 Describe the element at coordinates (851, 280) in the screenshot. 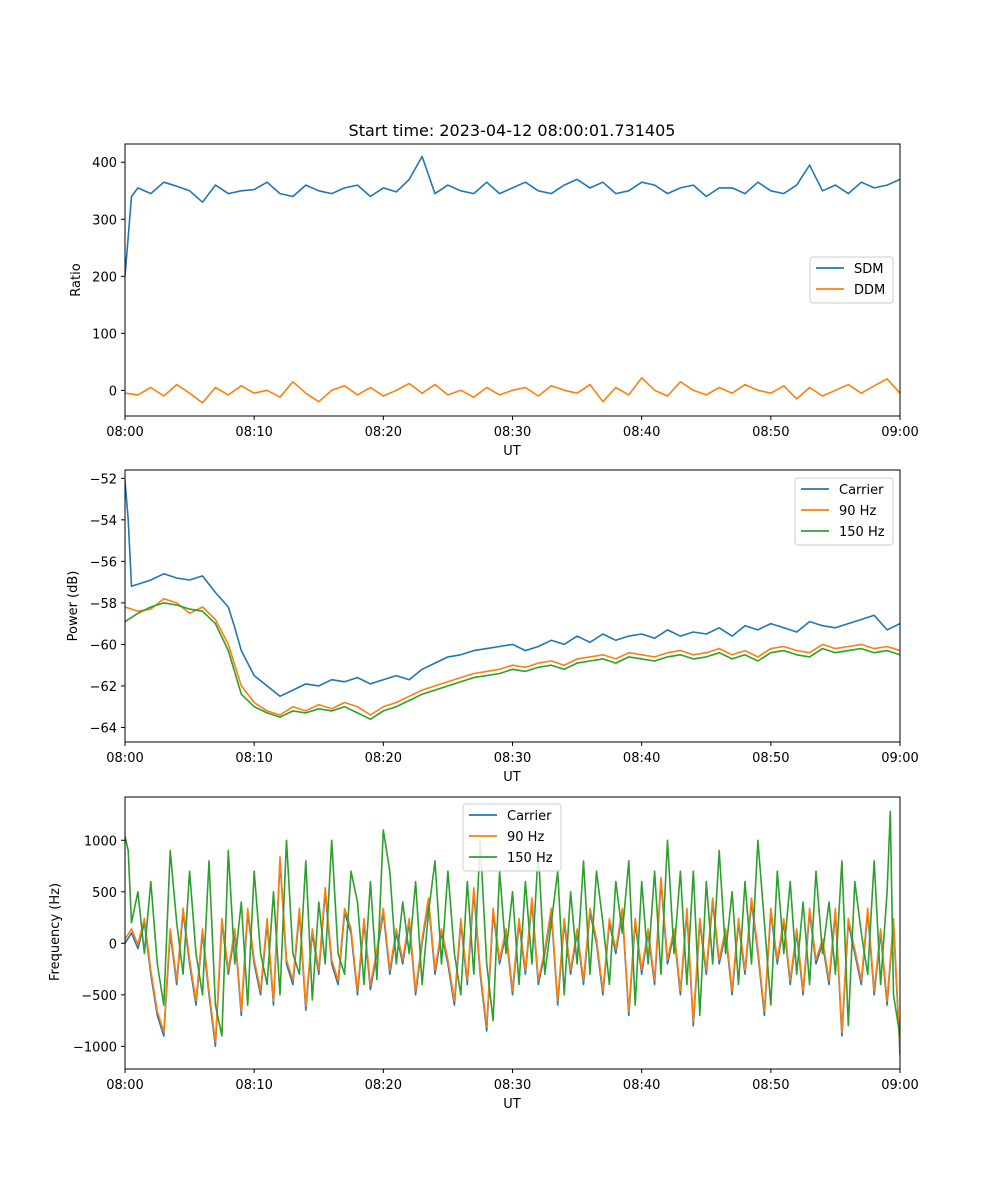

I see `legend: SDM DDM` at that location.